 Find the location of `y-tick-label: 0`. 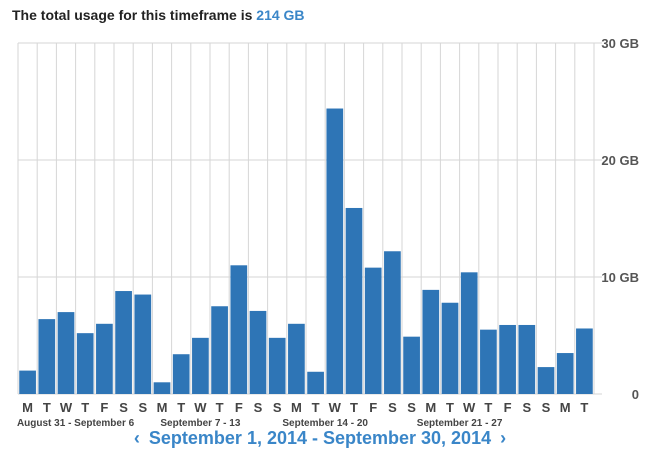

y-tick-label: 0 is located at coordinates (635, 394).